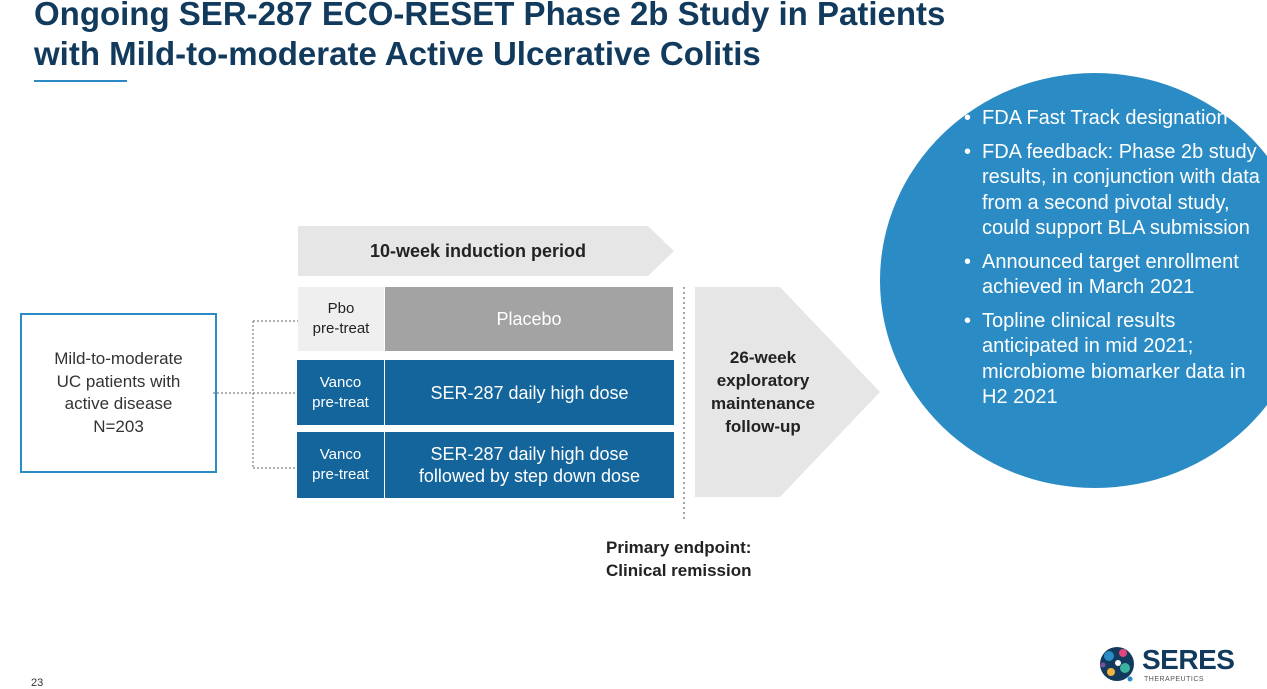 The width and height of the screenshot is (1267, 689). I want to click on arm-treatment-label: Placebo, so click(529, 319).